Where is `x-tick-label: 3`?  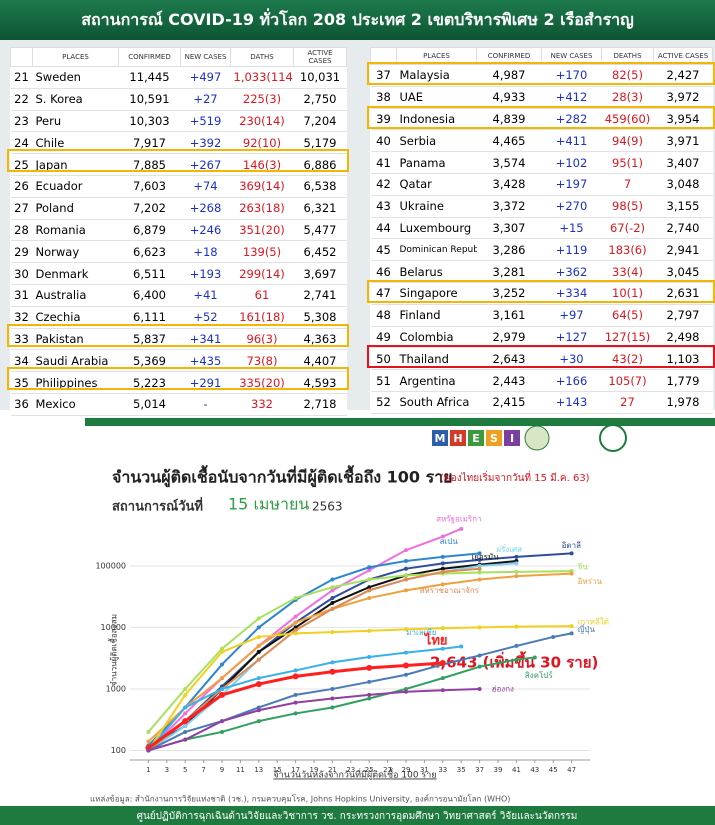 x-tick-label: 3 is located at coordinates (167, 770).